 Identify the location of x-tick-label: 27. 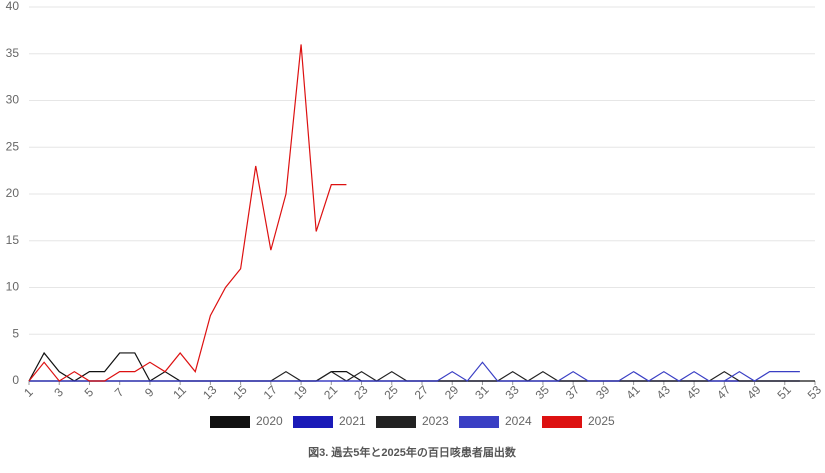
(422, 393).